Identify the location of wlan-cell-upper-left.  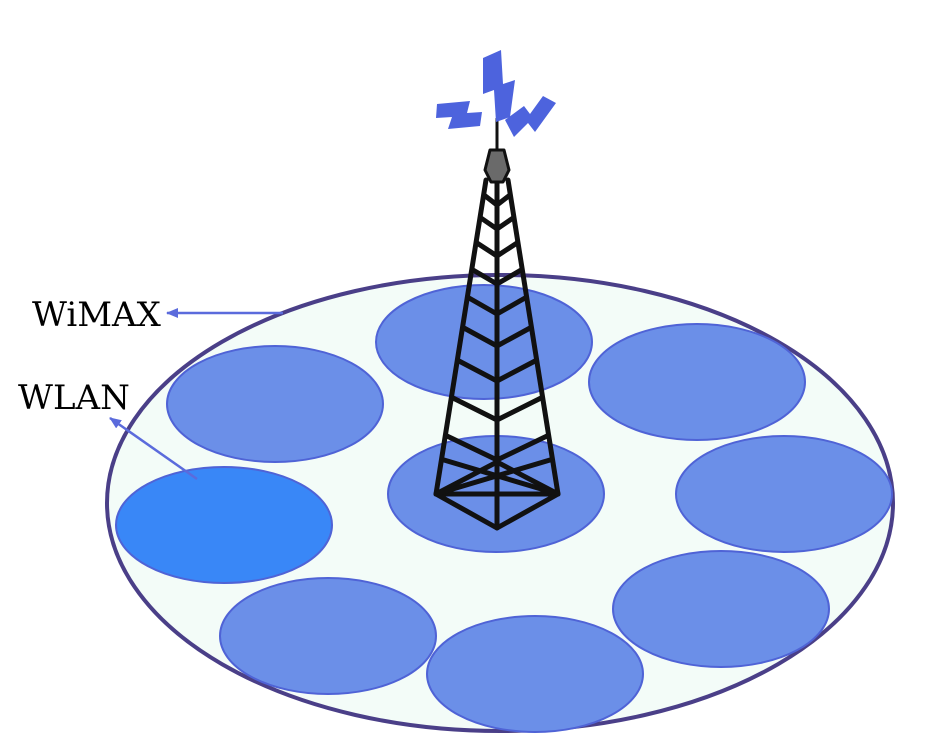
(275, 404).